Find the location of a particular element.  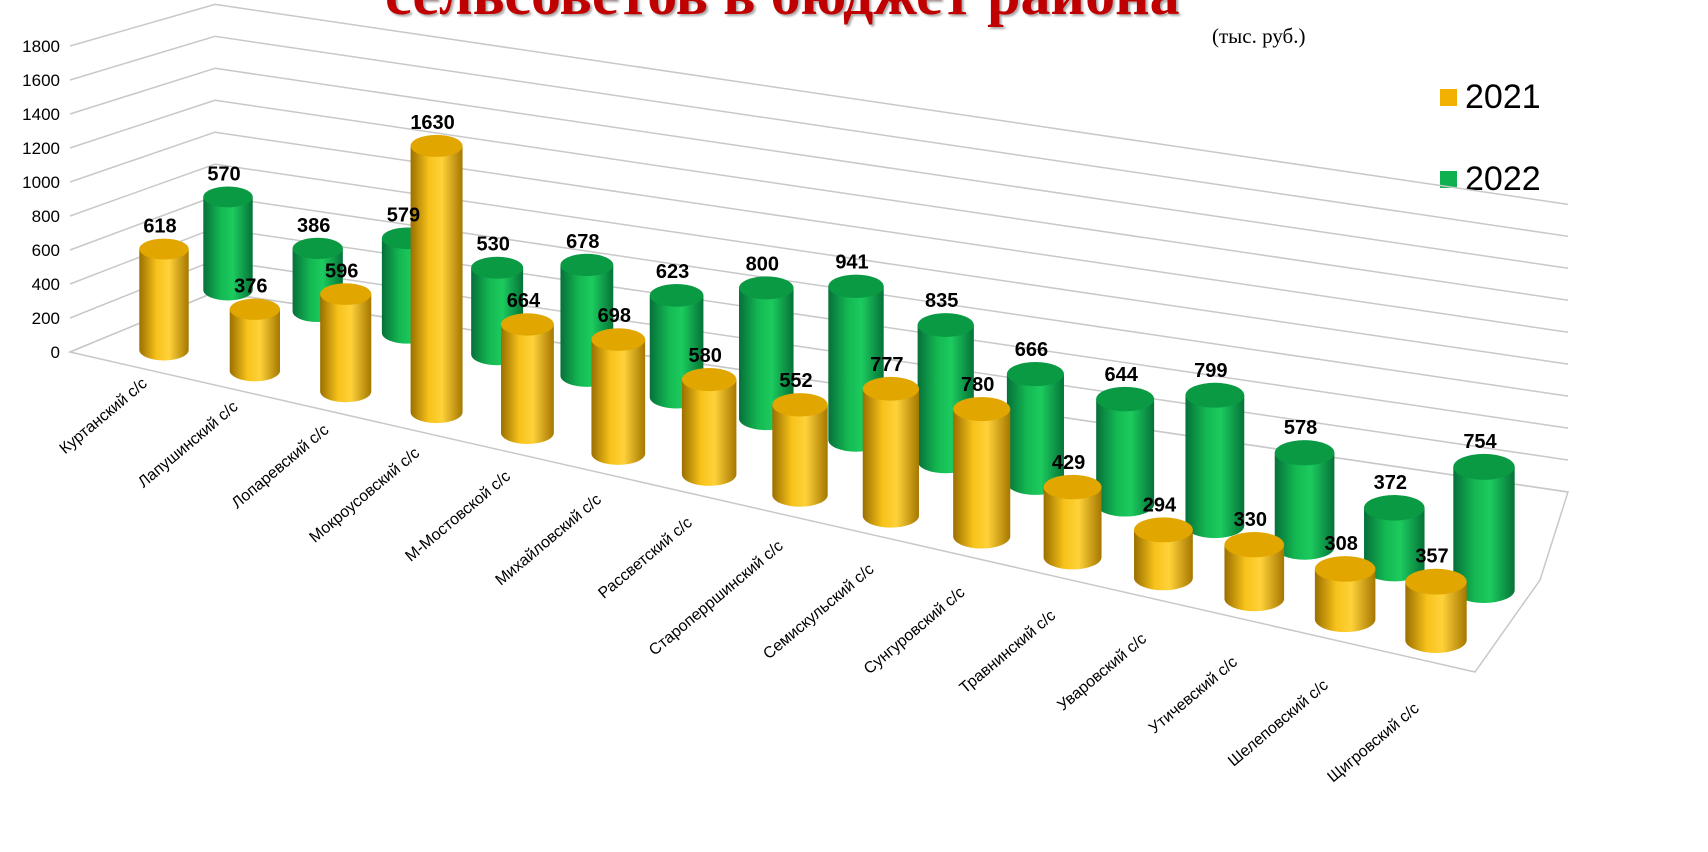

x-tick-label: Михайловский с/с is located at coordinates (548, 540).